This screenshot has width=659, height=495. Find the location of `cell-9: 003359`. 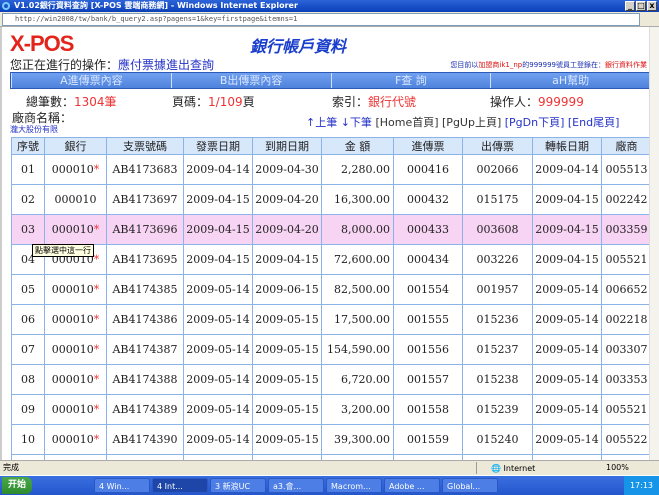

cell-9: 003359 is located at coordinates (625, 229).